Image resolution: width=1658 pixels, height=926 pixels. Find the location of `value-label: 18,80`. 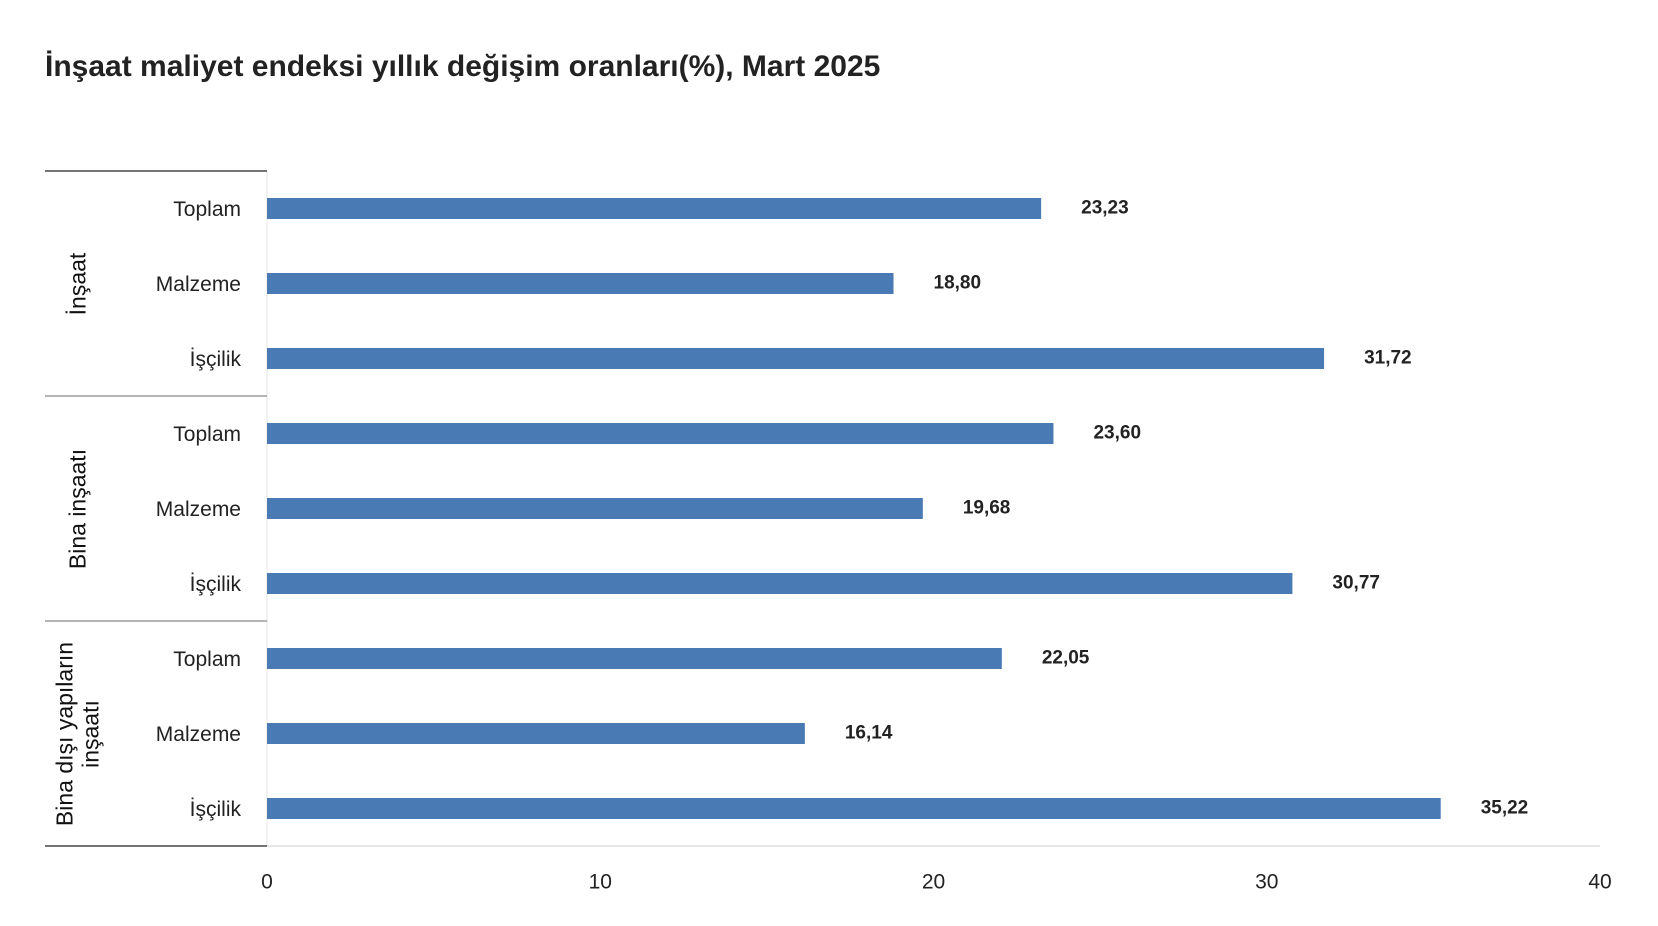

value-label: 18,80 is located at coordinates (958, 283).